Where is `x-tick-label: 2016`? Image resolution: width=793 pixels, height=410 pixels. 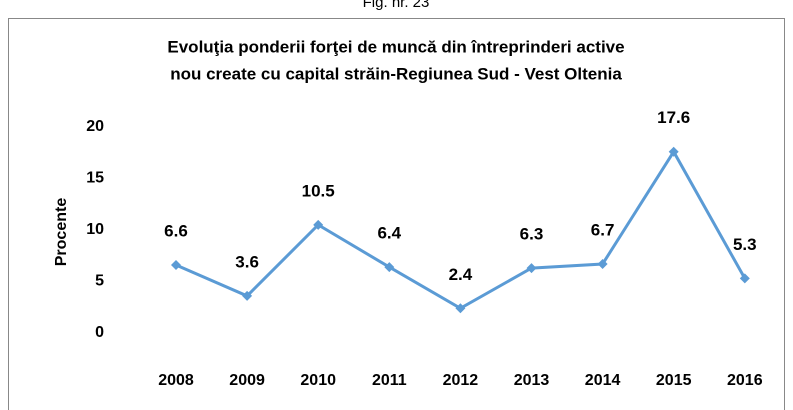
x-tick-label: 2016 is located at coordinates (745, 380).